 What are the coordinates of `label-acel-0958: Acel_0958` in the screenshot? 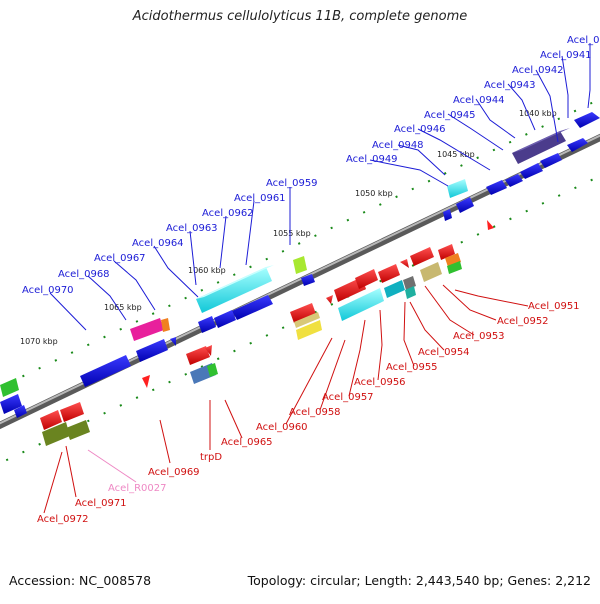 It's located at (315, 412).